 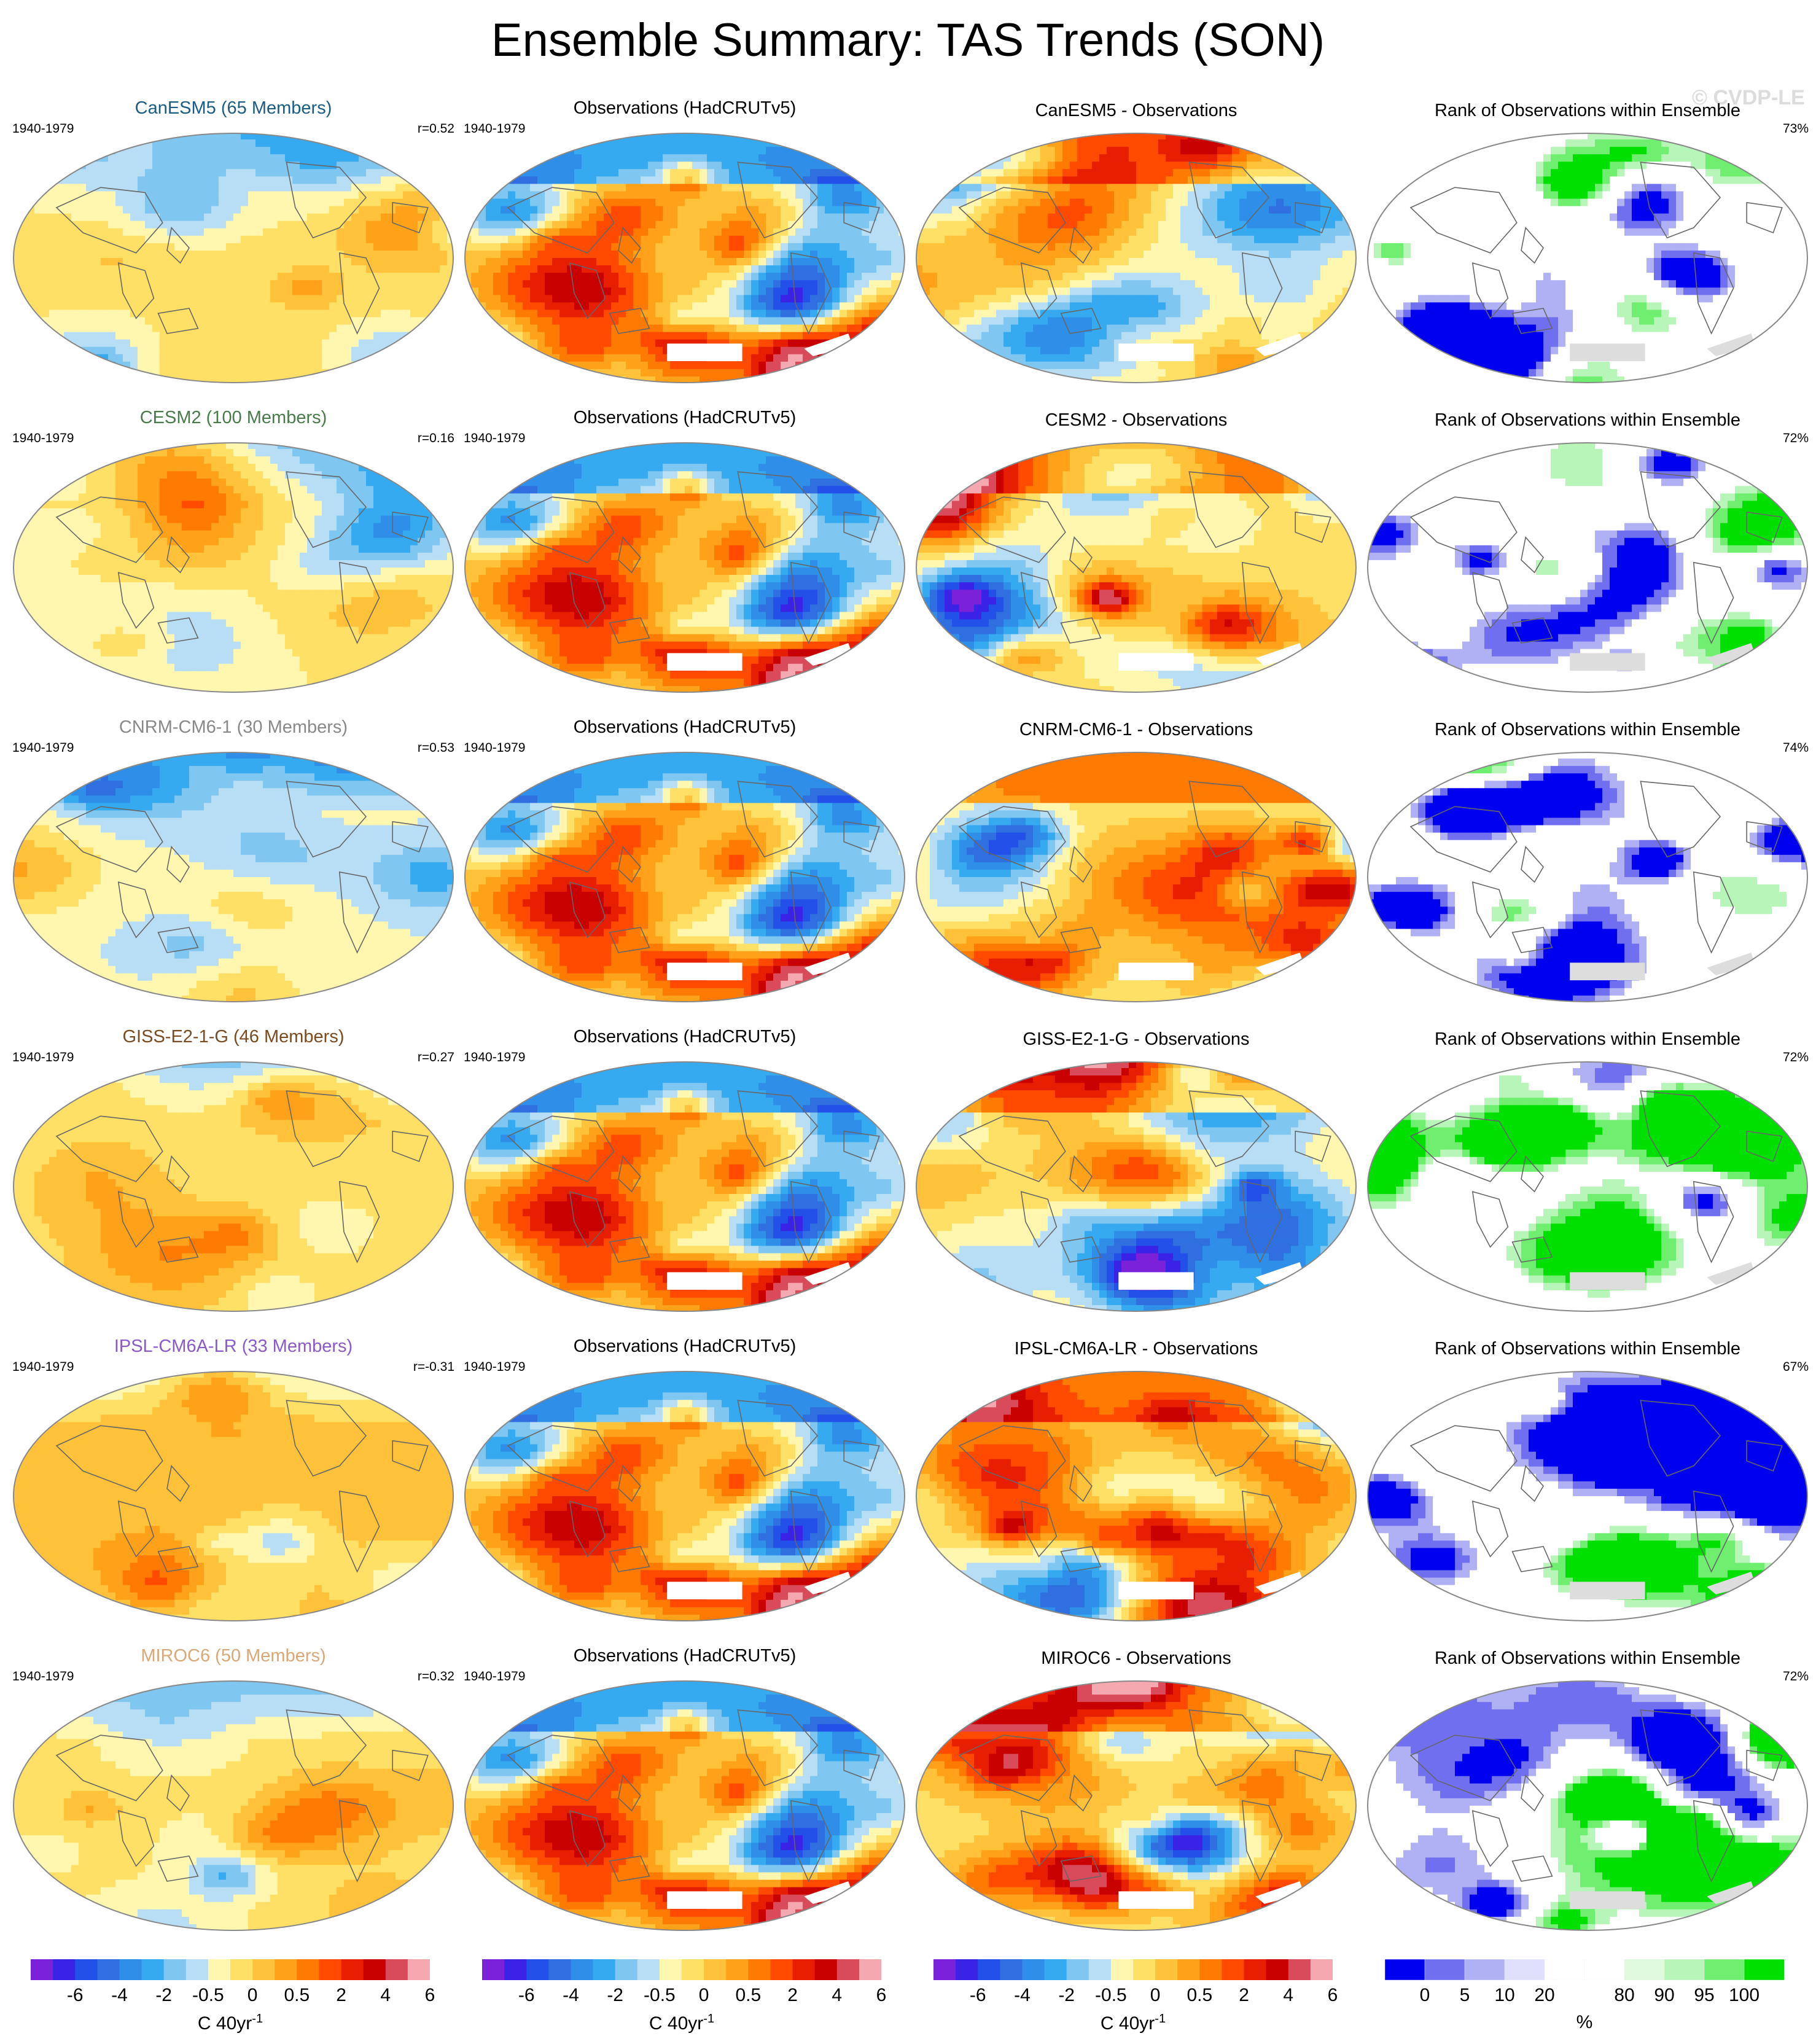 I want to click on rank-colorbar, so click(x=1584, y=1969).